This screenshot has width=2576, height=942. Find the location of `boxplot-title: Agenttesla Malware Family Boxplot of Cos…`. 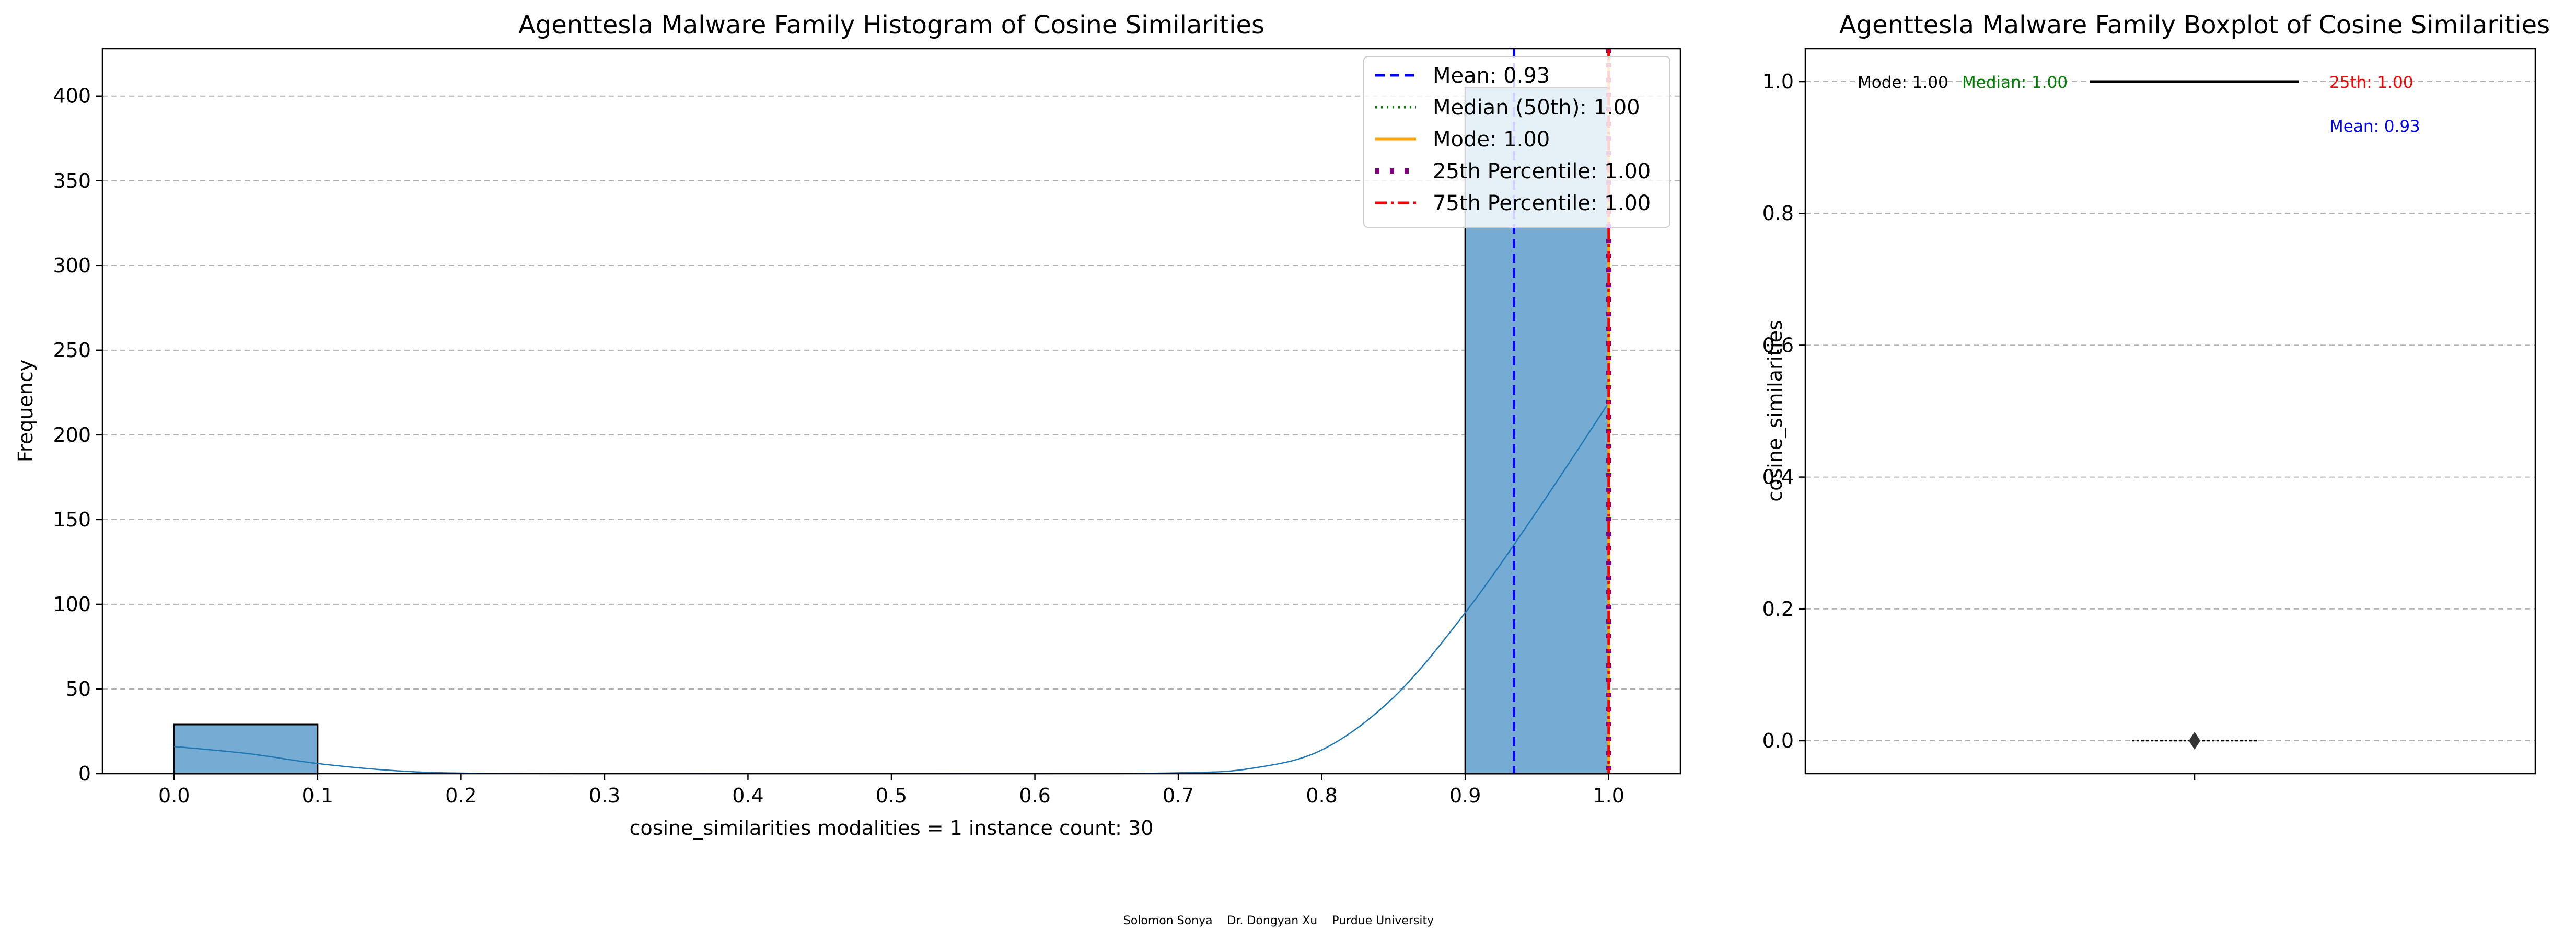

boxplot-title: Agenttesla Malware Family Boxplot of Cos… is located at coordinates (2194, 25).